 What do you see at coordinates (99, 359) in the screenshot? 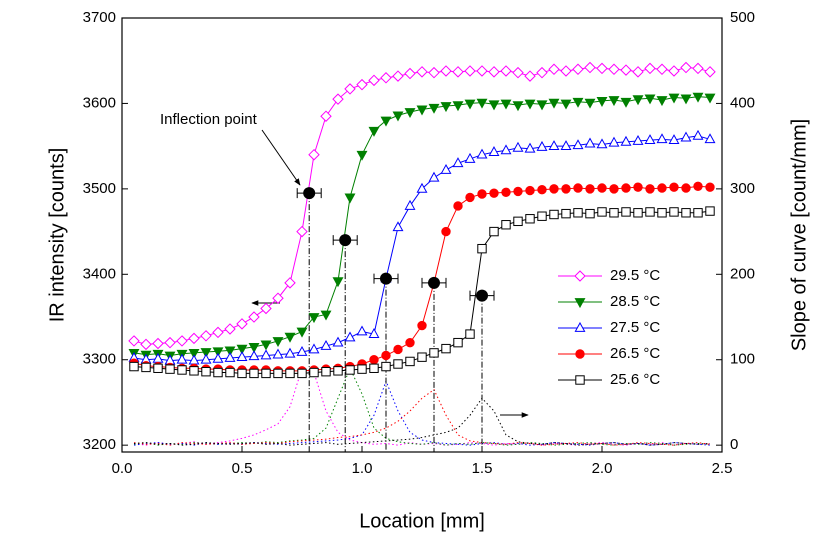
I see `y-tick-label: 3300` at bounding box center [99, 359].